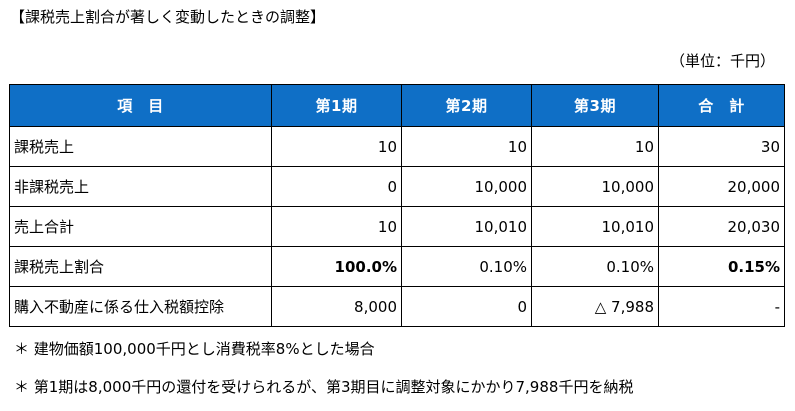  Describe the element at coordinates (168, 17) in the screenshot. I see `document-title: 【課税売上割合が著しく変動したときの調整】` at that location.